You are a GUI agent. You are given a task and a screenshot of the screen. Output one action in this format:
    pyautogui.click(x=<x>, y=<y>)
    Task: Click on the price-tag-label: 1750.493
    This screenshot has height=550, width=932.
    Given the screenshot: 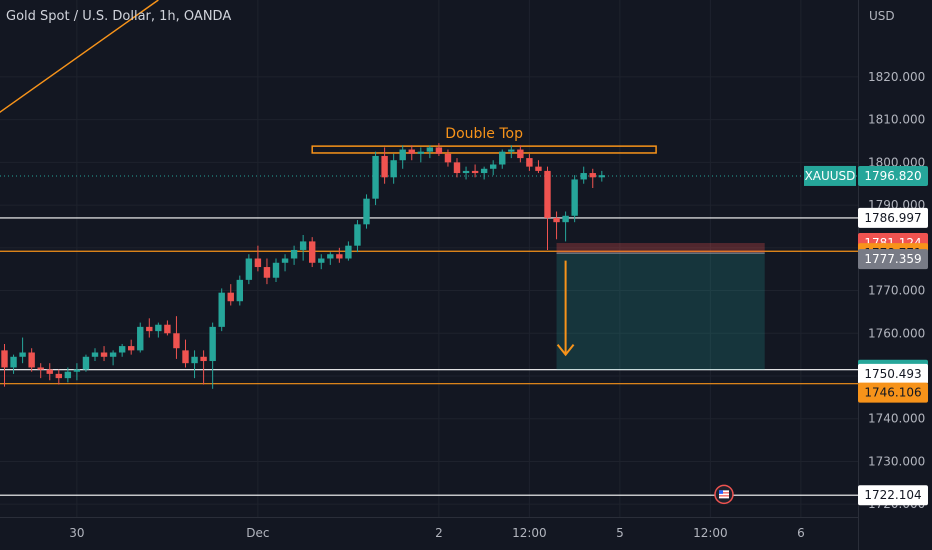 What is the action you would take?
    pyautogui.click(x=892, y=374)
    